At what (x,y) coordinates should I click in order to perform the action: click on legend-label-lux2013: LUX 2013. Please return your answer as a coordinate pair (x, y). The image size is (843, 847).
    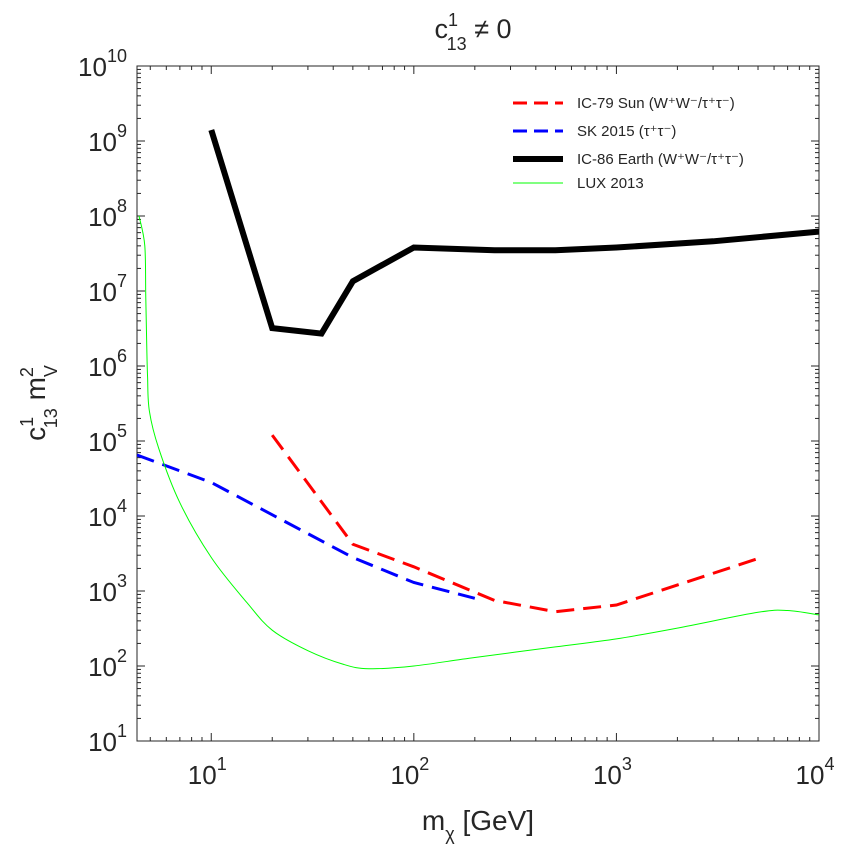
    Looking at the image, I should click on (610, 183).